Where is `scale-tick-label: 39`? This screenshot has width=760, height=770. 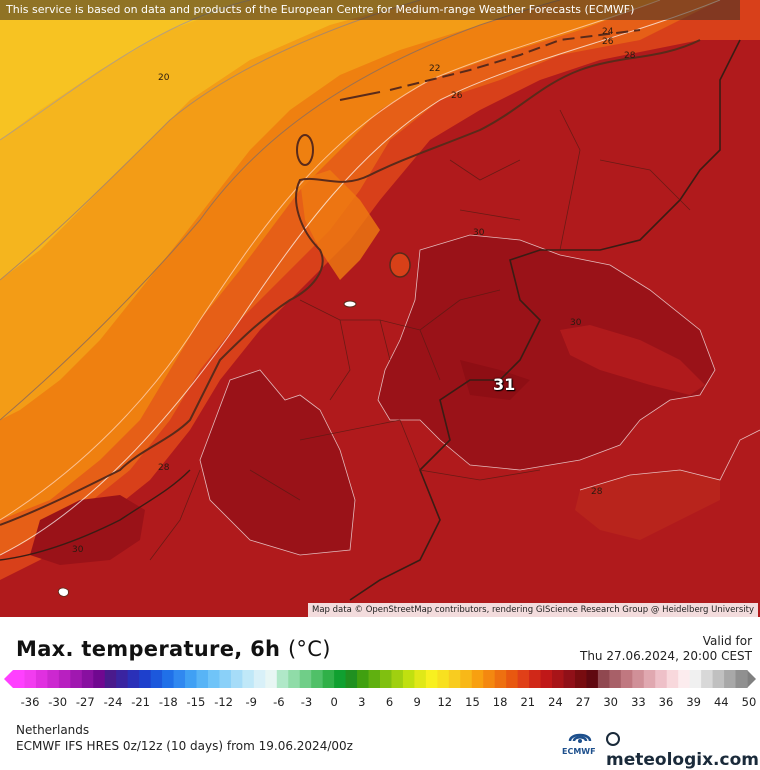 scale-tick-label: 39 is located at coordinates (694, 702).